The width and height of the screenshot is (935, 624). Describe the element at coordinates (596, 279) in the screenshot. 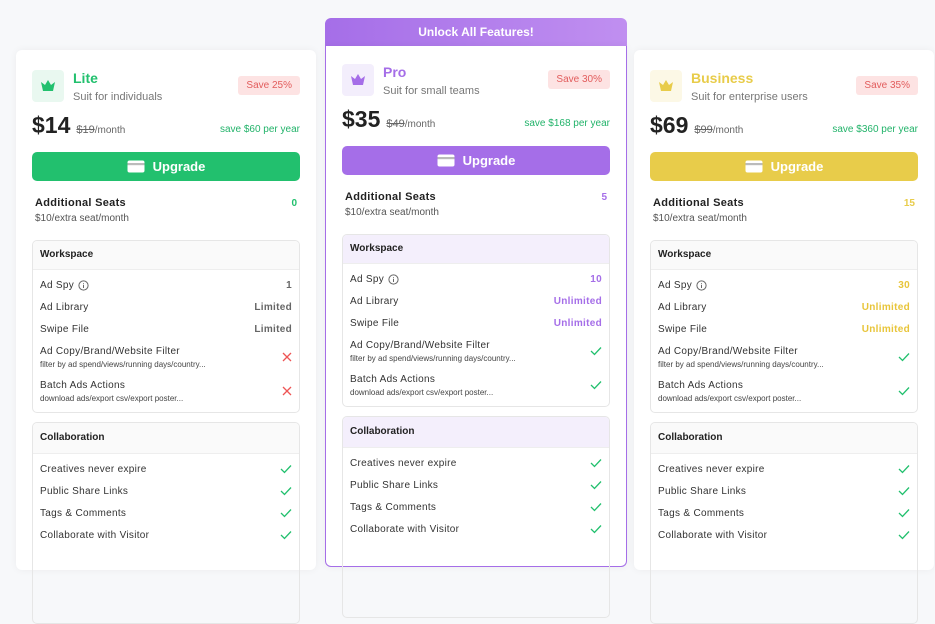

I see `feature-value: 10` at that location.